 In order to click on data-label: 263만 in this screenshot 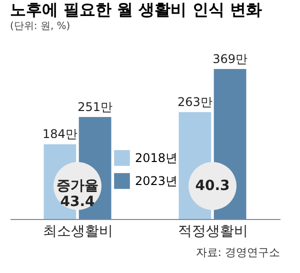, I will do `click(194, 102)`.